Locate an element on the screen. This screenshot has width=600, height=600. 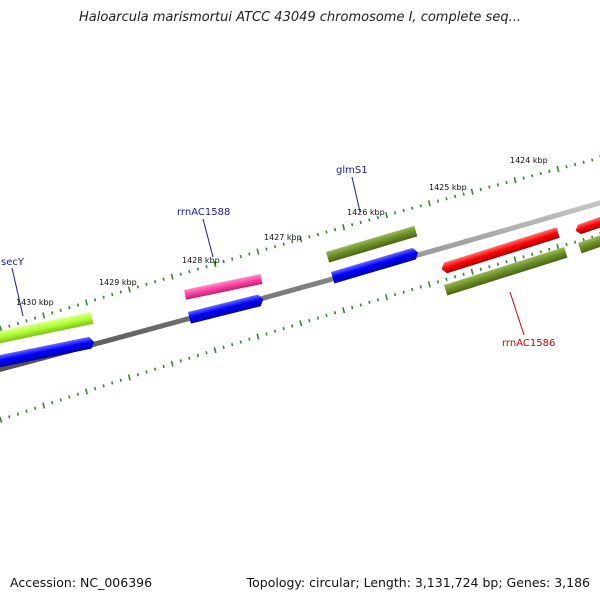
gene-label-rrnAC1588: rrnAC1588 is located at coordinates (203, 212).